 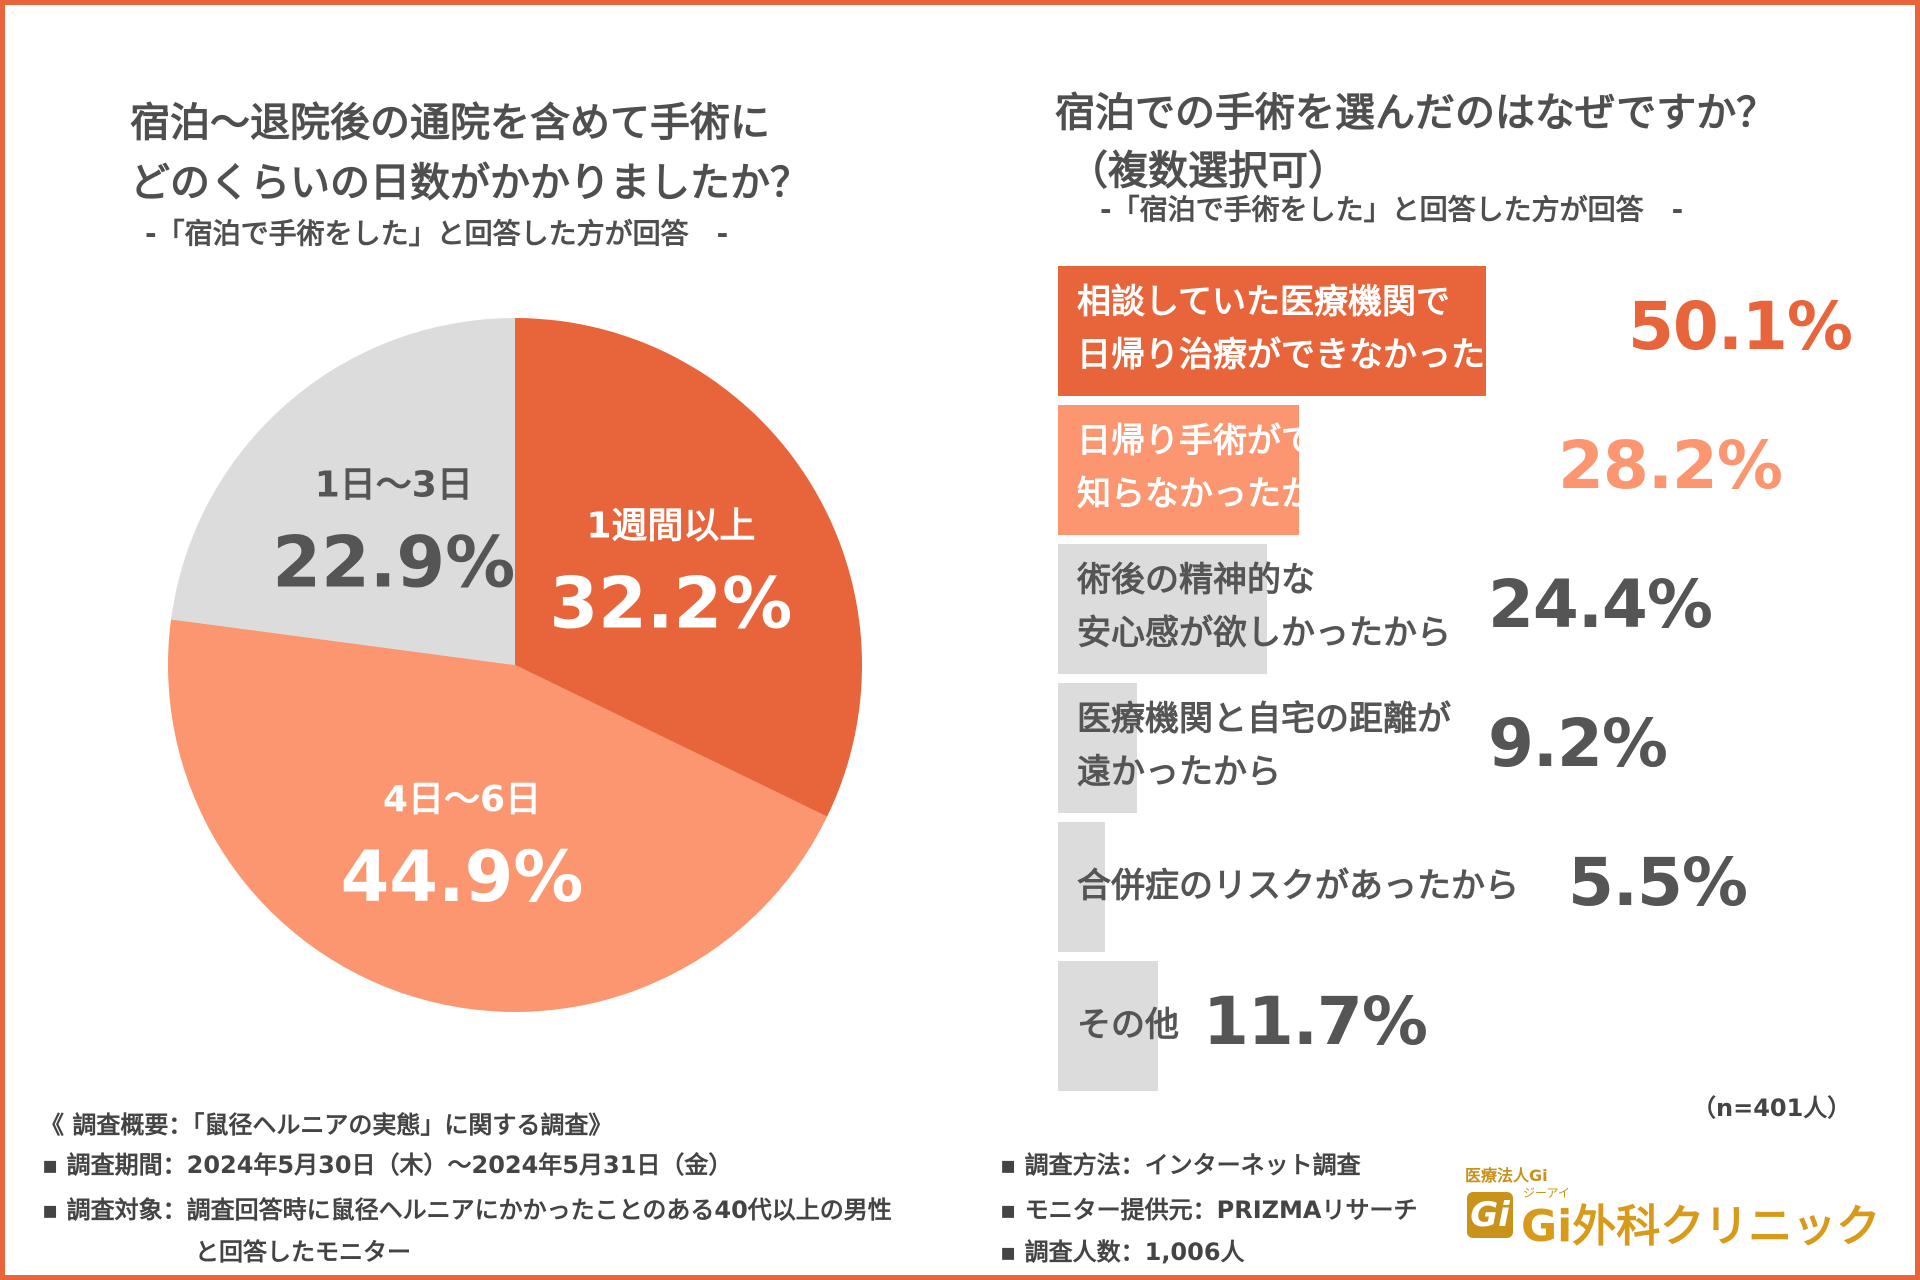 What do you see at coordinates (1658, 882) in the screenshot?
I see `bar-value-4: 5.5%` at bounding box center [1658, 882].